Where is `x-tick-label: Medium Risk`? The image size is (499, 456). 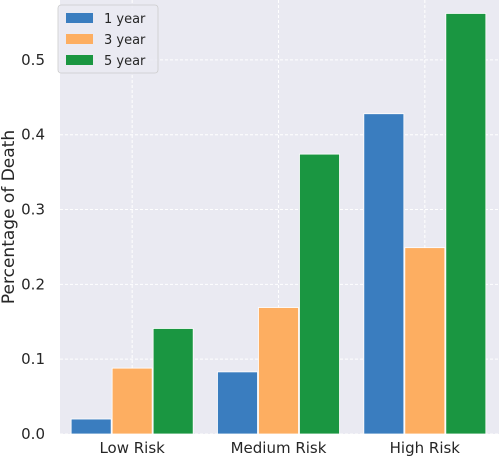
x-tick-label: Medium Risk is located at coordinates (279, 447).